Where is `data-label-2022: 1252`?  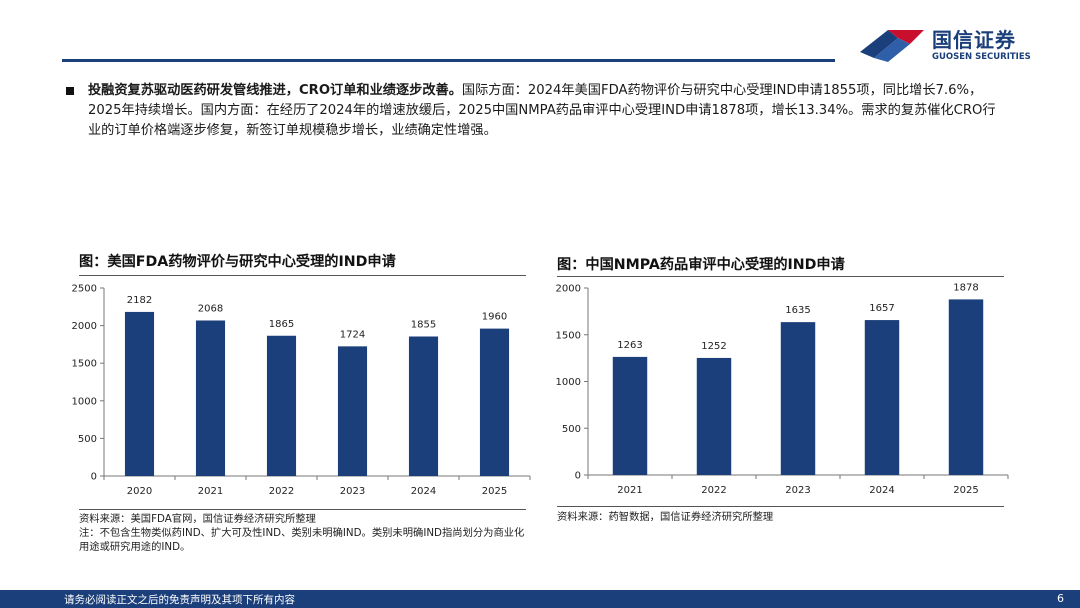
data-label-2022: 1252 is located at coordinates (713, 346).